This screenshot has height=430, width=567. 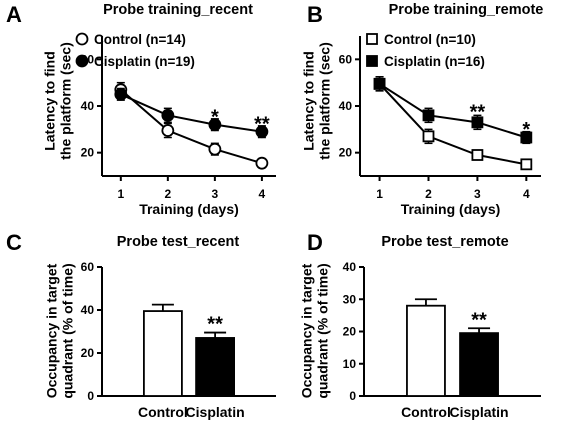 What do you see at coordinates (309, 101) in the screenshot?
I see `panel-b-y-axis-label-line: Latency to find` at bounding box center [309, 101].